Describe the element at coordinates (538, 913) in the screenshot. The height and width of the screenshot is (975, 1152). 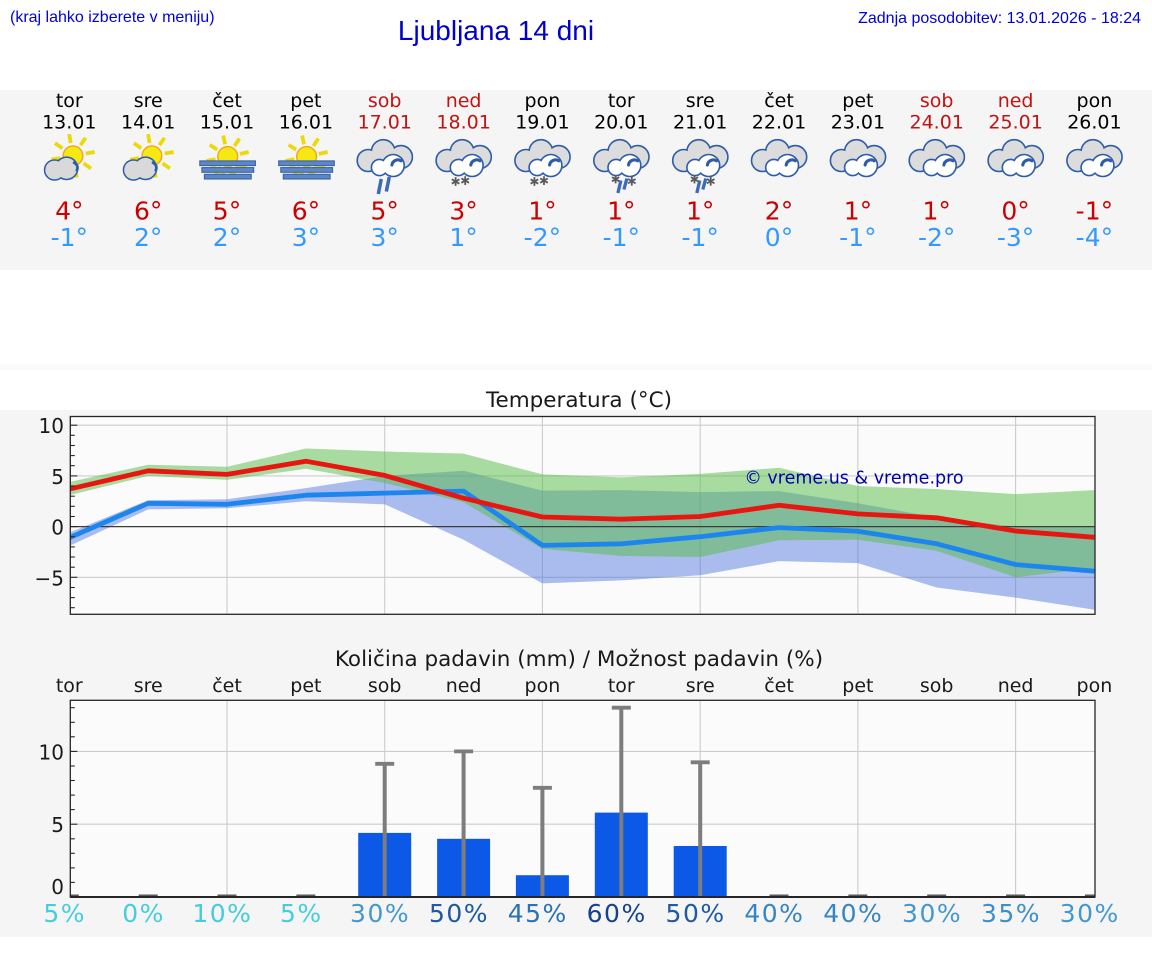
I see `svg-text: 45%` at that location.